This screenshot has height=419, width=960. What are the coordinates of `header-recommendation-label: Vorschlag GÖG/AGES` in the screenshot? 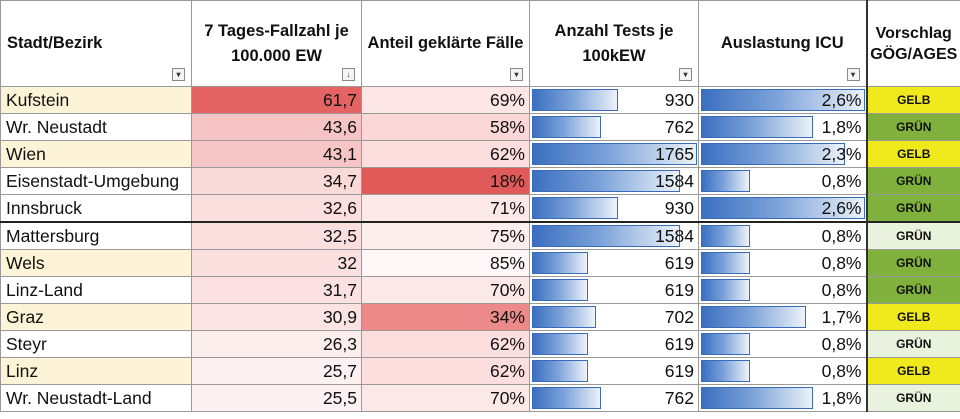 It's located at (914, 43).